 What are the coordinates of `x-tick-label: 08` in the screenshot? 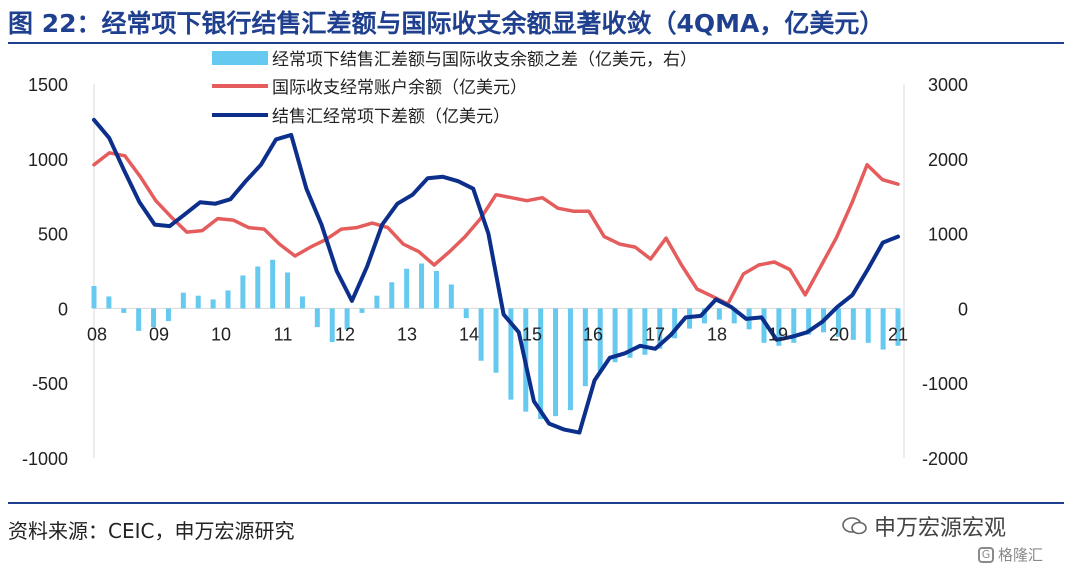 It's located at (97, 334).